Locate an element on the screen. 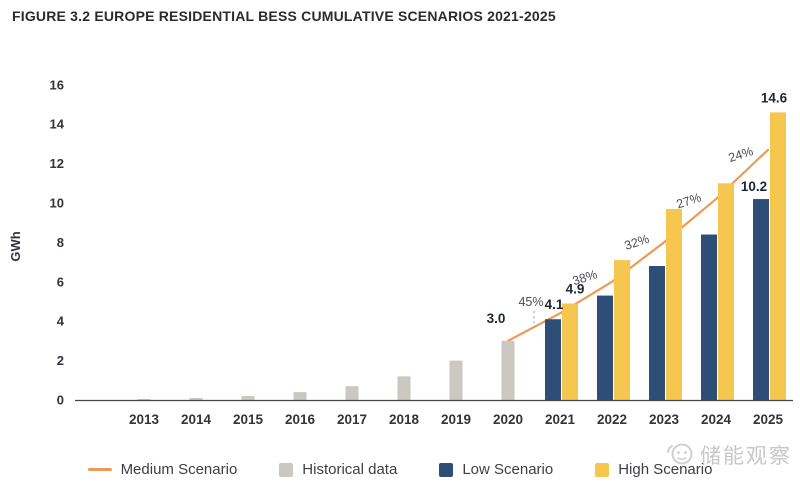  growth-label-32%: 32% is located at coordinates (637, 242).